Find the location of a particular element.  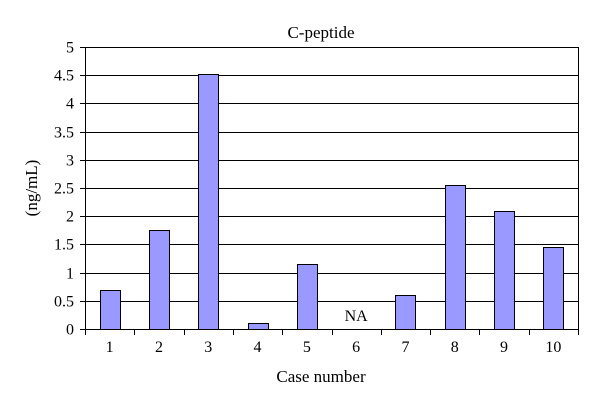

x-tick-label-3: 3 is located at coordinates (208, 347).